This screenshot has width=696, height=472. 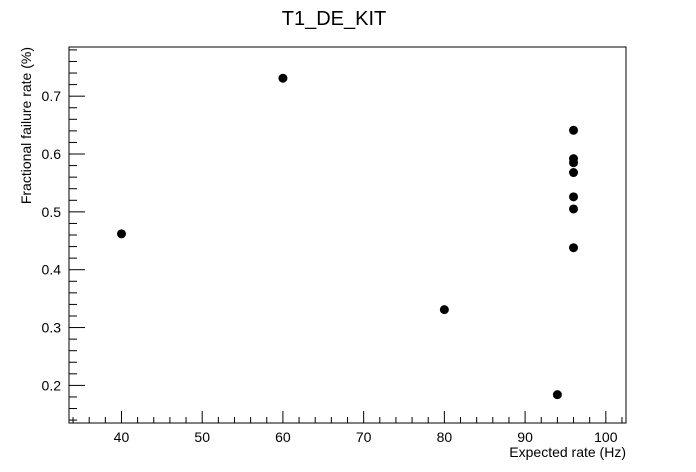 What do you see at coordinates (525, 437) in the screenshot?
I see `x-tick-label: 90` at bounding box center [525, 437].